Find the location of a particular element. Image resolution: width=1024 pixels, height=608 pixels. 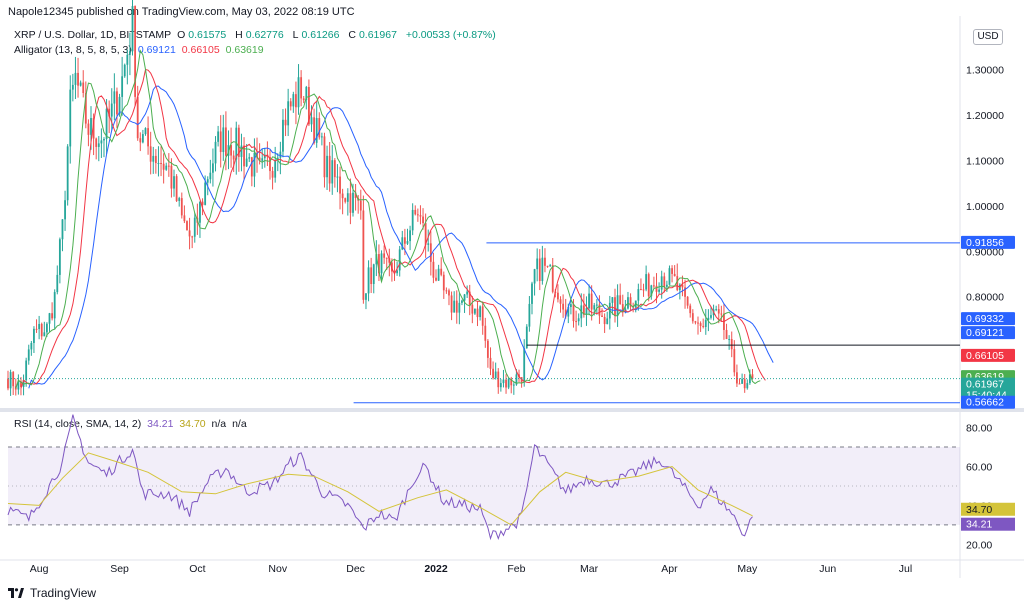

teeth-value: 0.66105 is located at coordinates (200, 50).